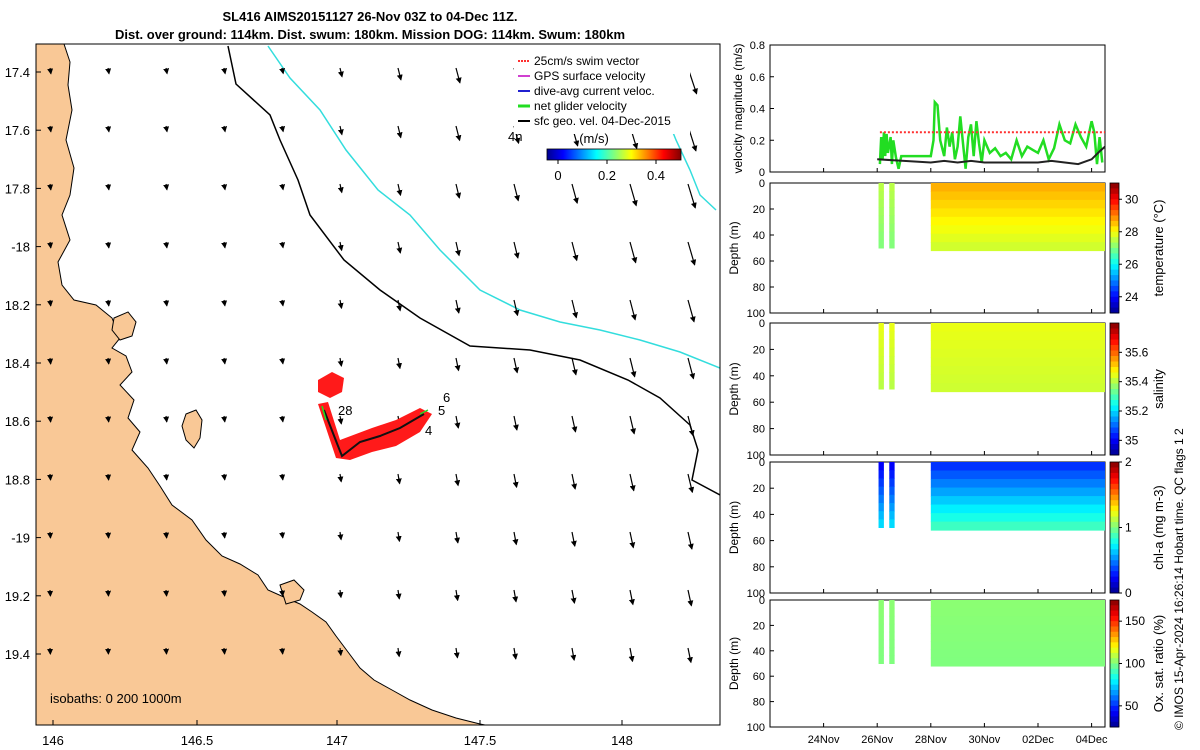 The height and width of the screenshot is (750, 1200). I want to click on heatmap-ytick-label-3-3: 60, so click(759, 542).